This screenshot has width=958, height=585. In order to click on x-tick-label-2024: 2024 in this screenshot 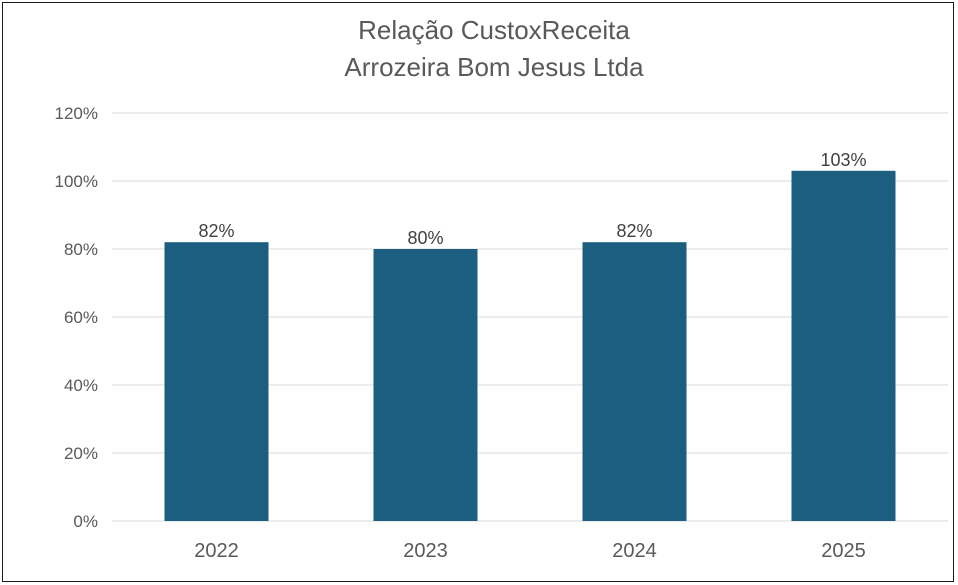, I will do `click(634, 551)`.